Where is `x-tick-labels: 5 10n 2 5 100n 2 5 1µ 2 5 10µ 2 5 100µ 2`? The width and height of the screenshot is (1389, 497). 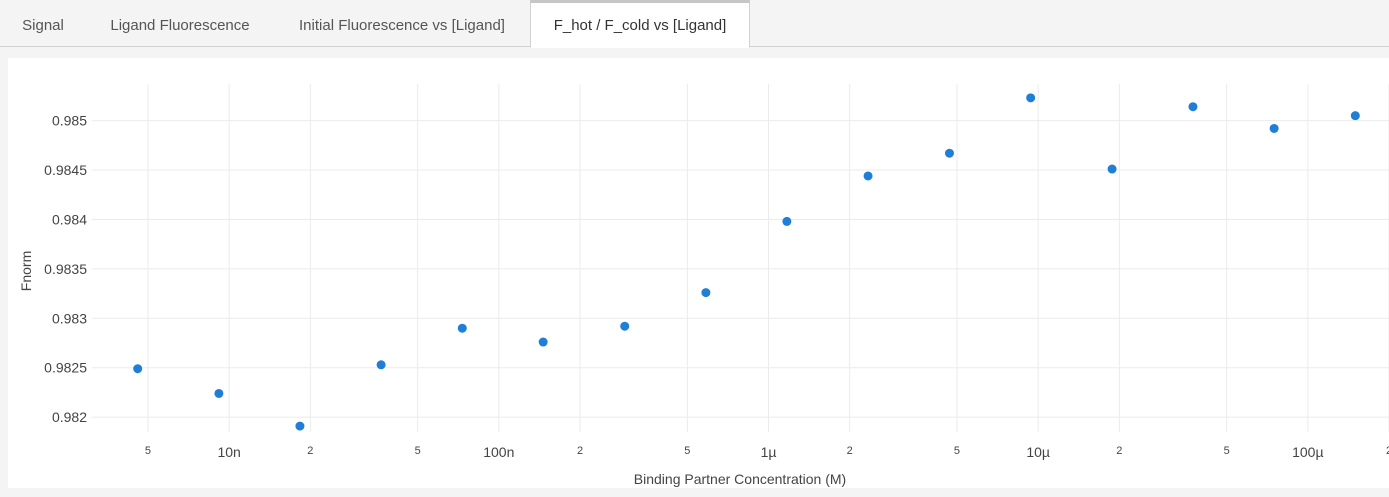 x-tick-labels: 5 10n 2 5 100n 2 5 1µ 2 5 10µ 2 5 100µ 2 is located at coordinates (767, 452).